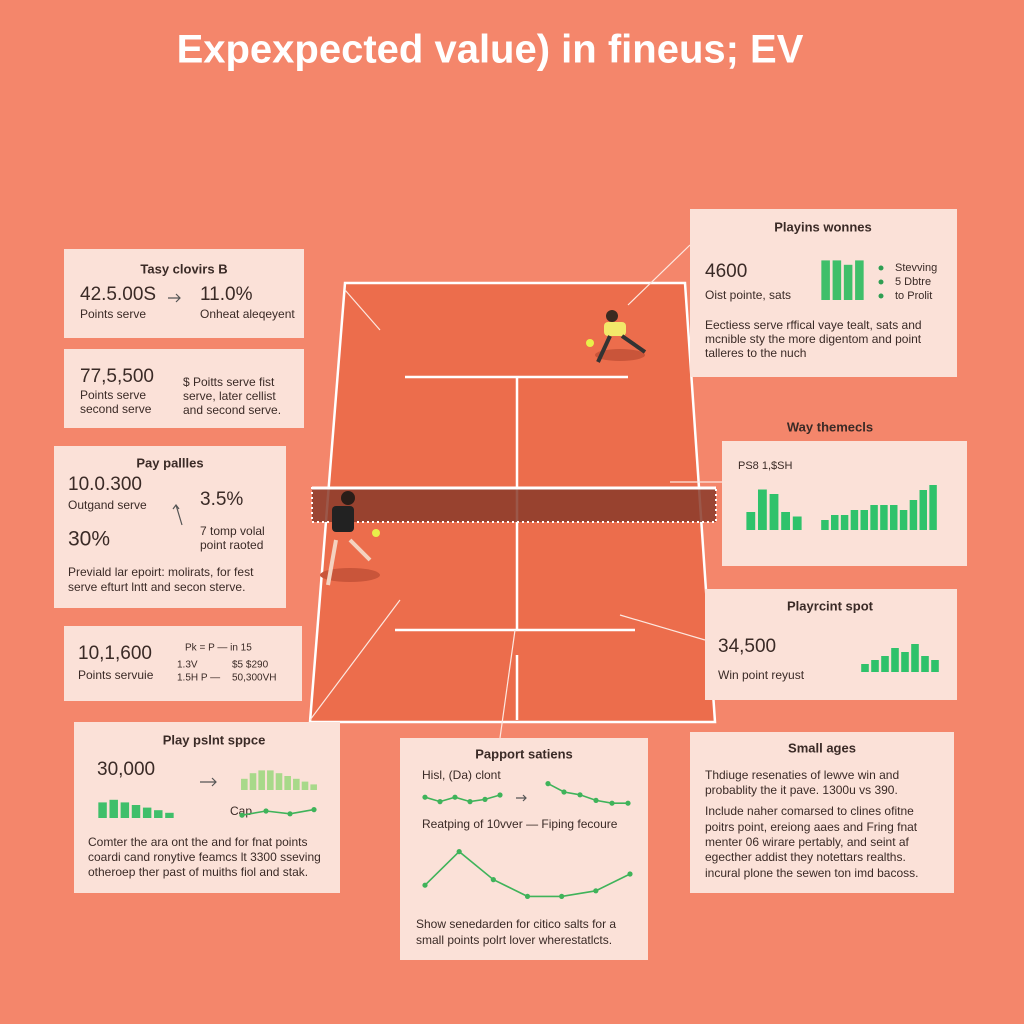  Describe the element at coordinates (254, 678) in the screenshot. I see `cell: 50,300VH` at that location.